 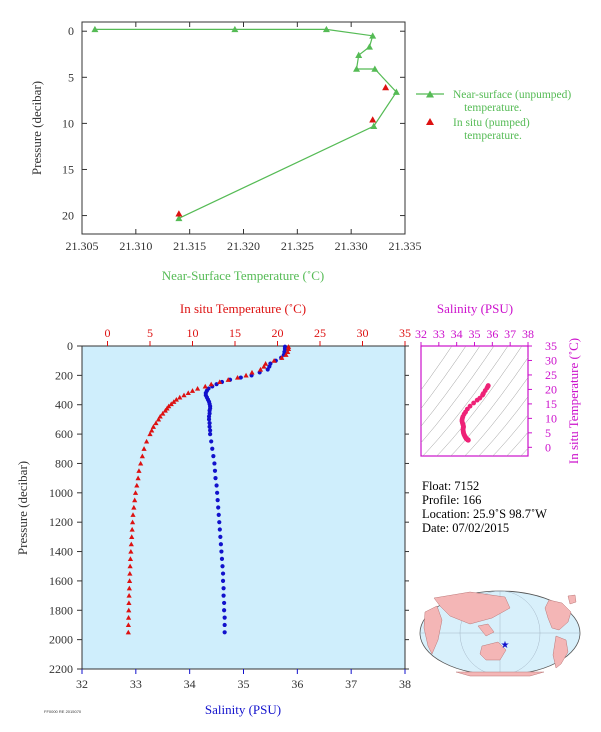 I want to click on ns-pumped-point, so click(x=179, y=213).